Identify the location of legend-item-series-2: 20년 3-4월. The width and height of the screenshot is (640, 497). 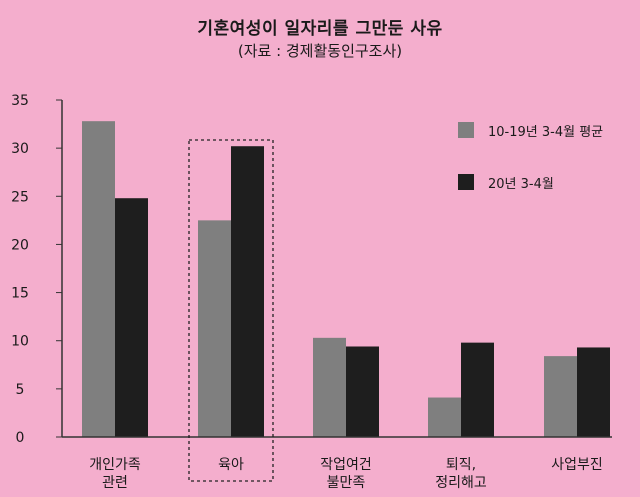
(530, 182).